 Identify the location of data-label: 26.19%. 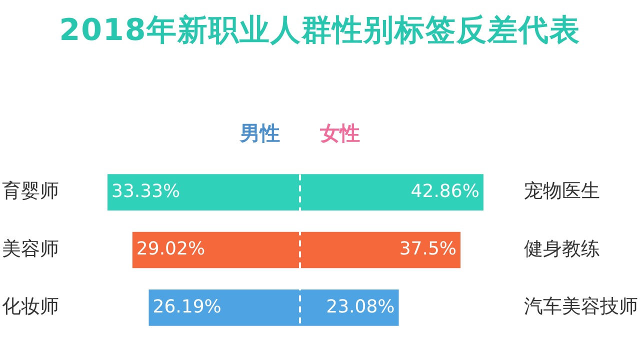
(187, 307).